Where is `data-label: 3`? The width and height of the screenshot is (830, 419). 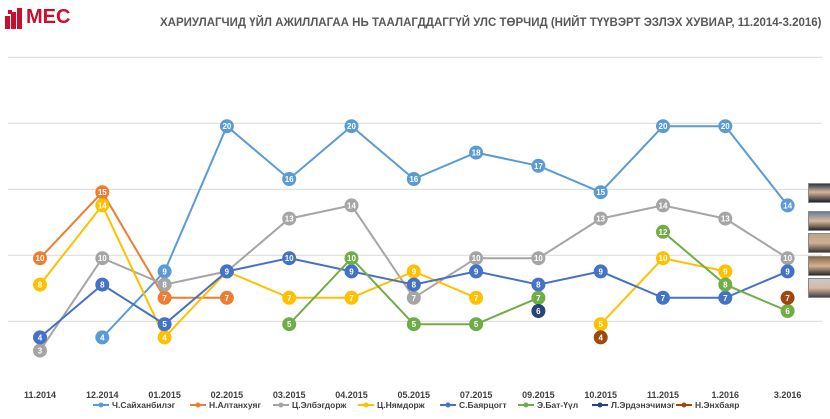
data-label: 3 is located at coordinates (40, 351).